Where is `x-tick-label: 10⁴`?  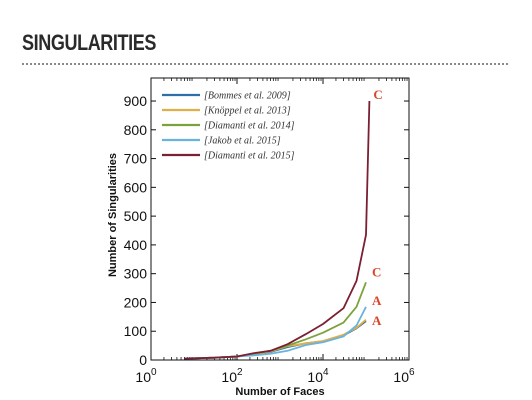 x-tick-label: 10⁴ is located at coordinates (318, 376).